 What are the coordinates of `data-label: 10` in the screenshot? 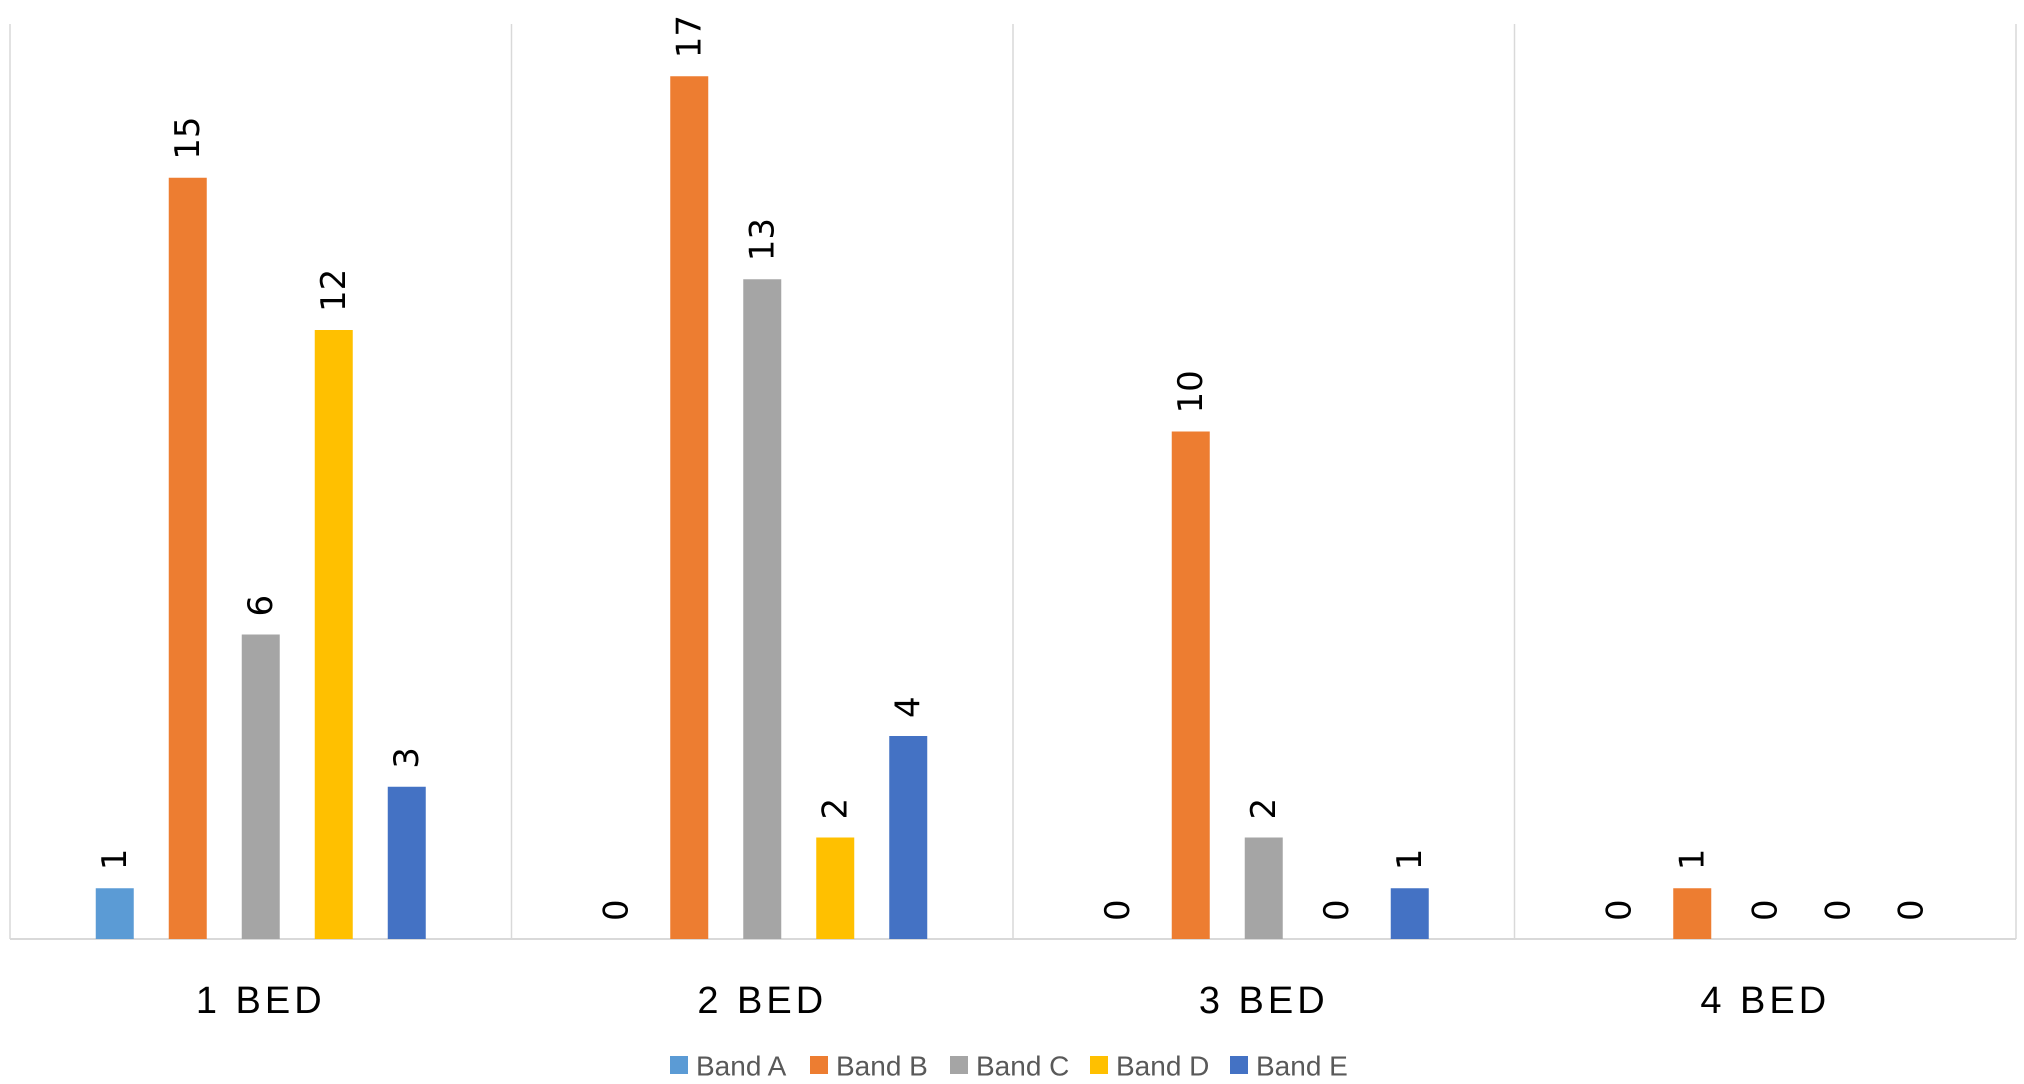 It's located at (1191, 391).